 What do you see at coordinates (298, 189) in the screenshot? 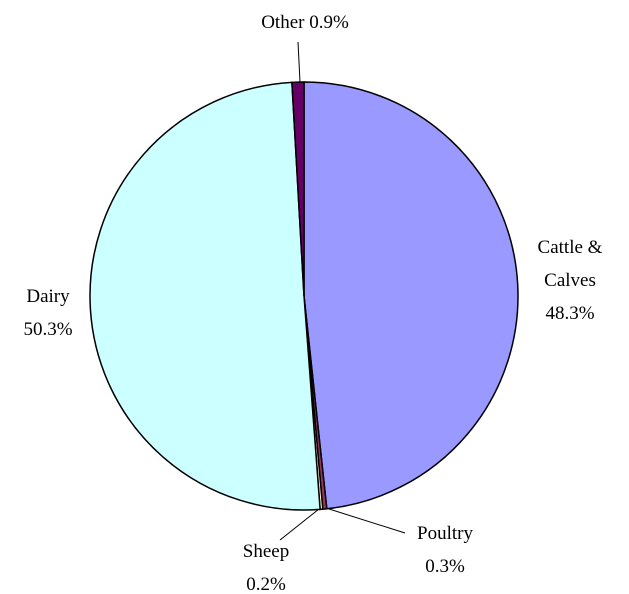
I see `pie-slice` at bounding box center [298, 189].